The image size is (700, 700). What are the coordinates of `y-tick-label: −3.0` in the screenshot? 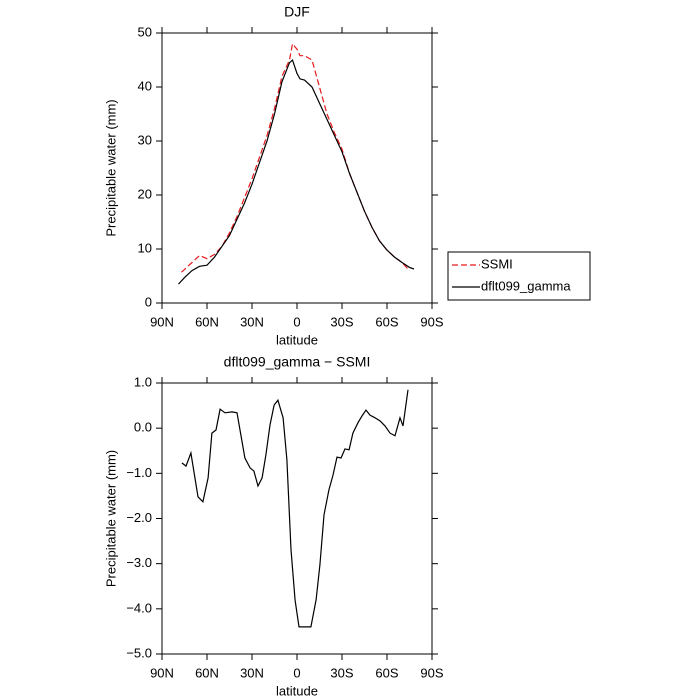 It's located at (139, 562).